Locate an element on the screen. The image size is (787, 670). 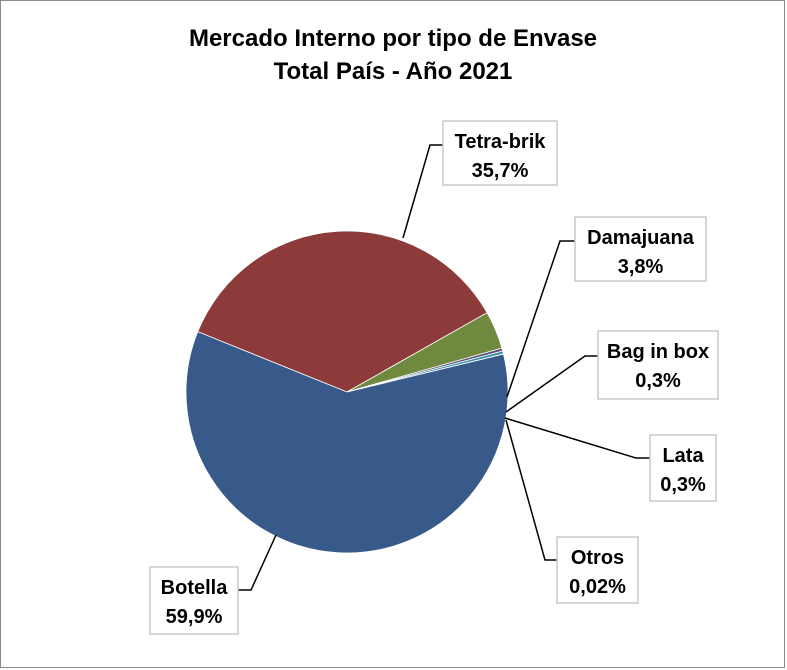
slice-label-bag-in-box: Bag in box is located at coordinates (658, 352).